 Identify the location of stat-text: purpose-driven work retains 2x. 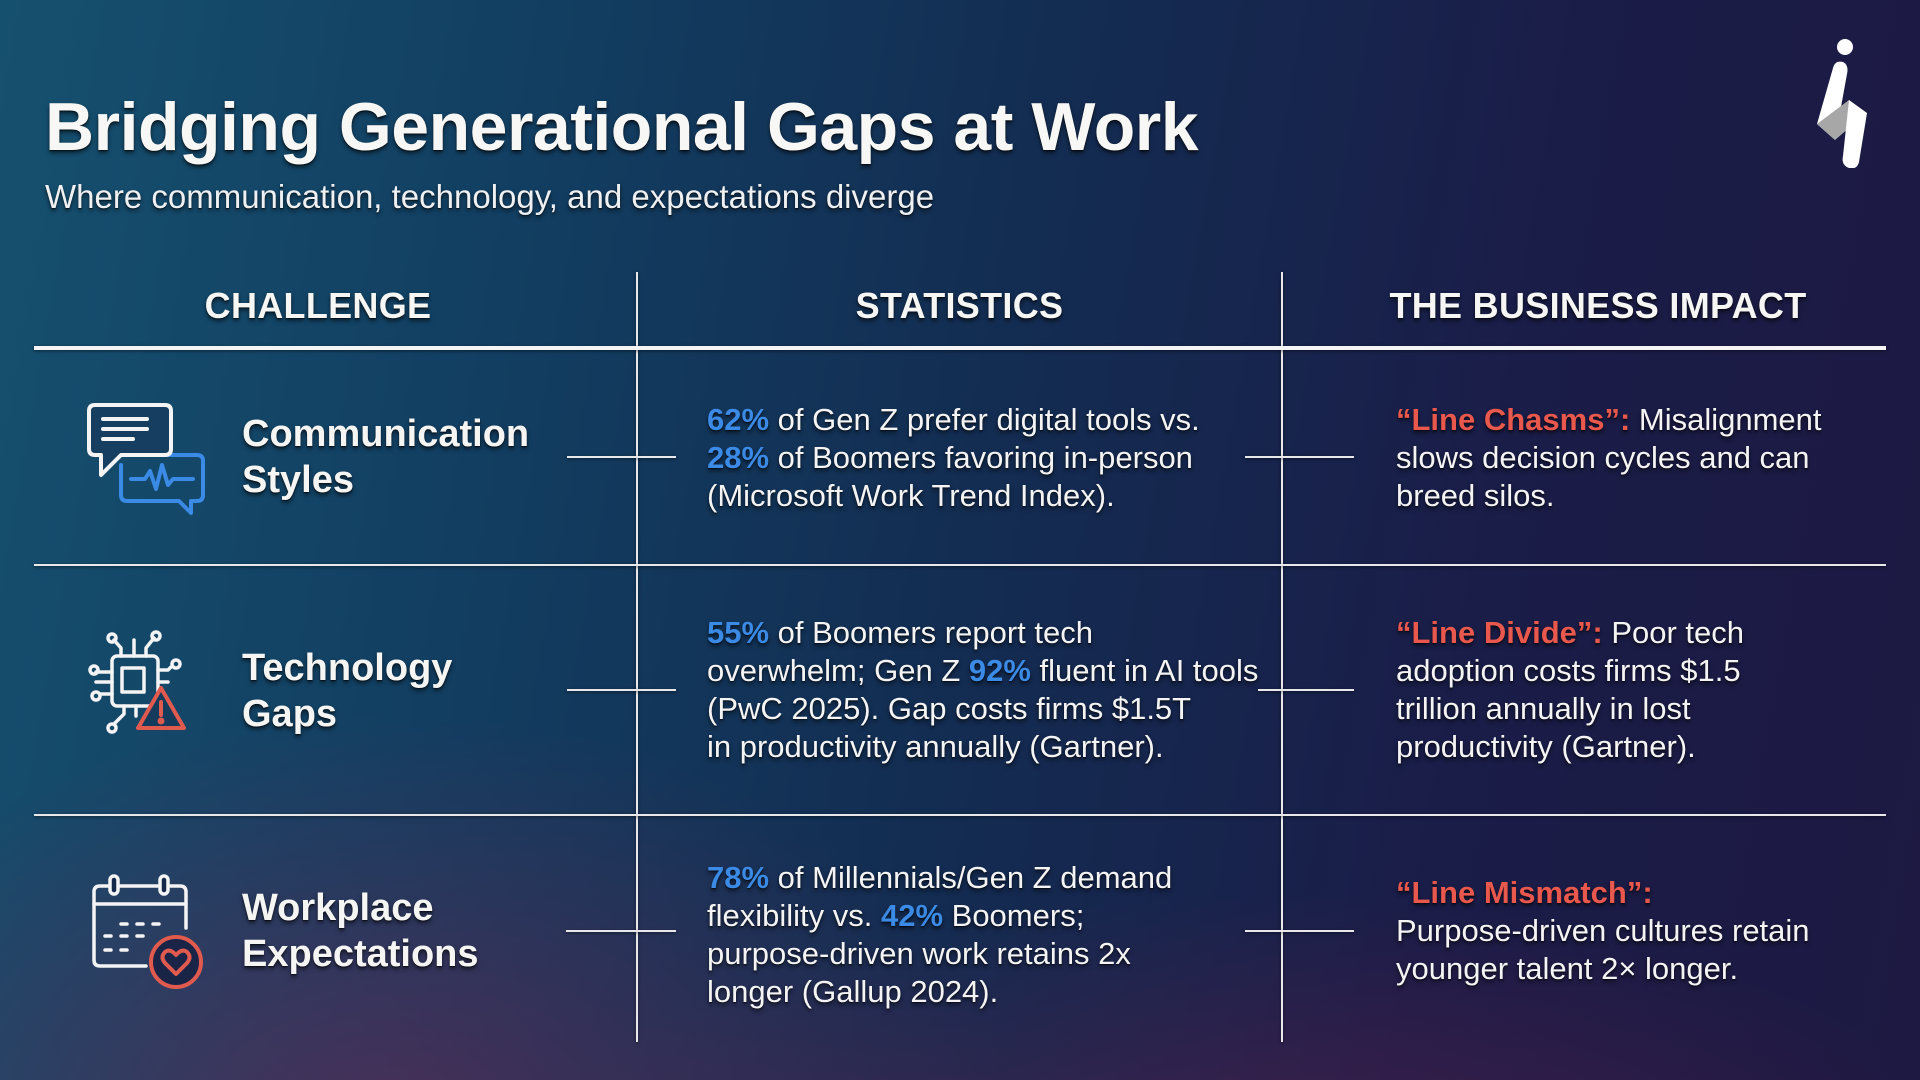
(919, 953).